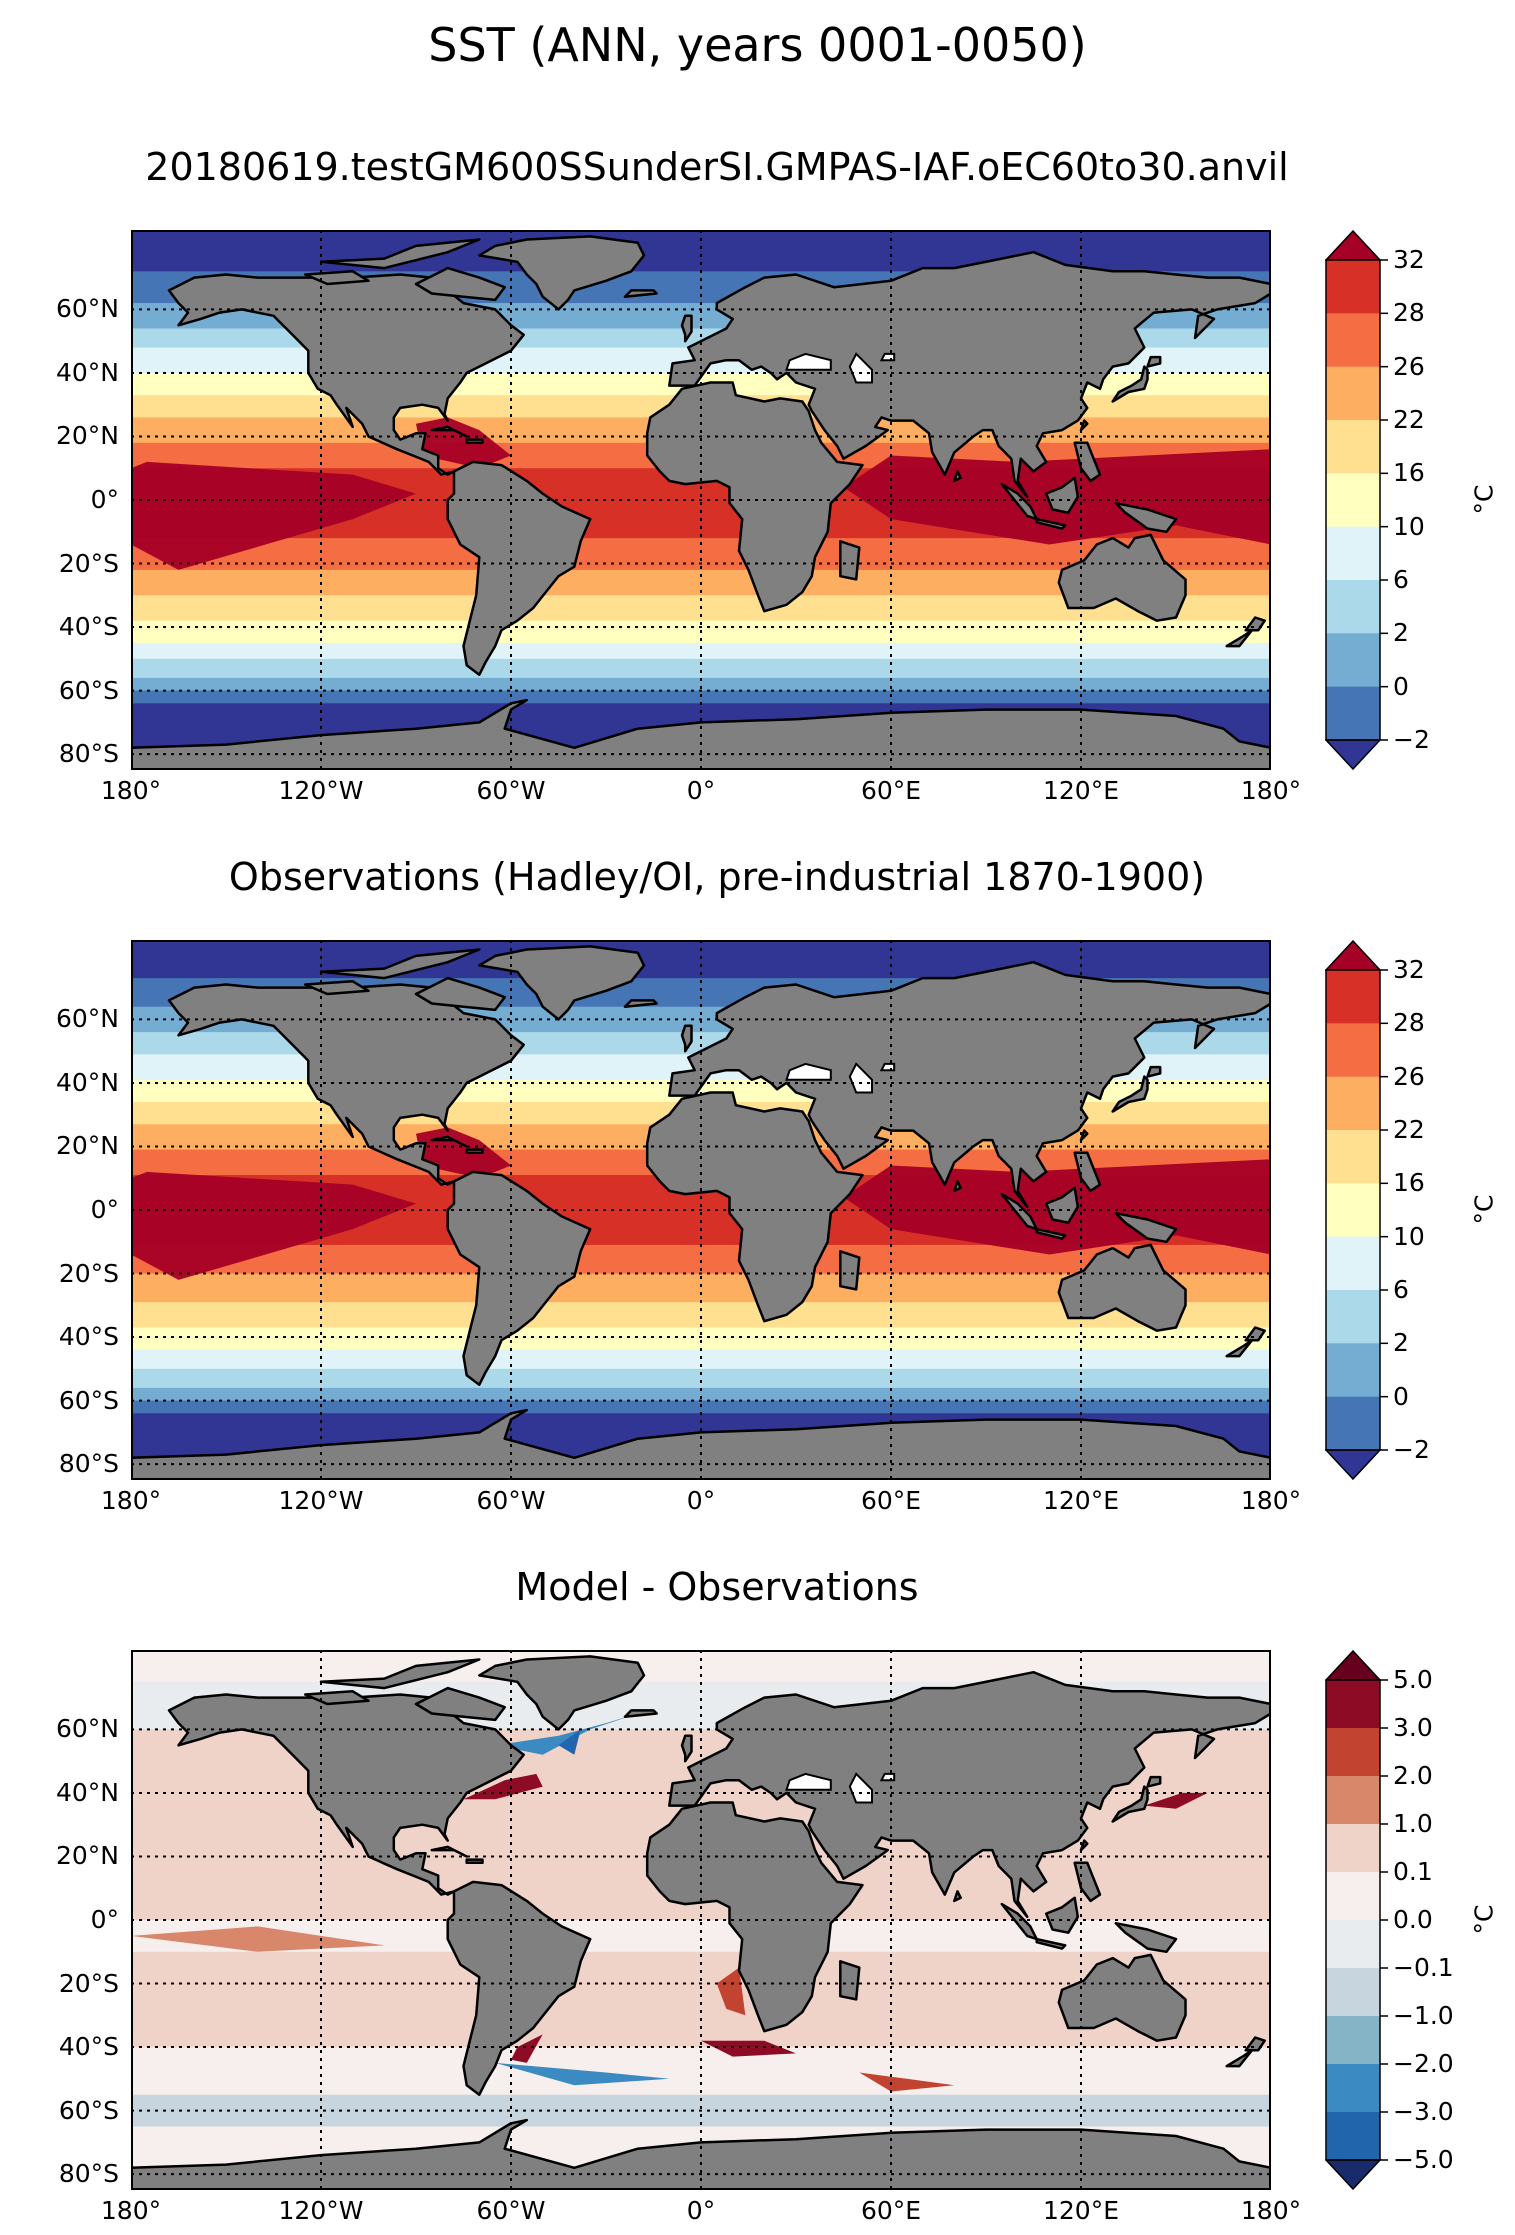 This screenshot has width=1515, height=2235. I want to click on lat-tick-label: 40°S, so click(88, 2047).